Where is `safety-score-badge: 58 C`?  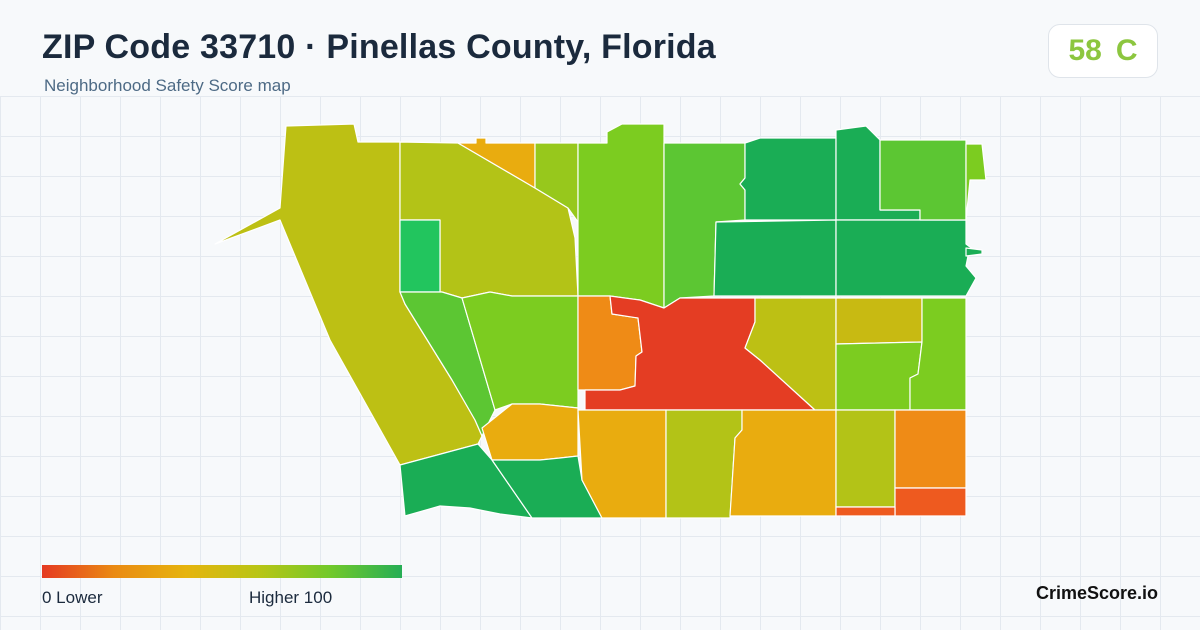 safety-score-badge: 58 C is located at coordinates (1103, 51).